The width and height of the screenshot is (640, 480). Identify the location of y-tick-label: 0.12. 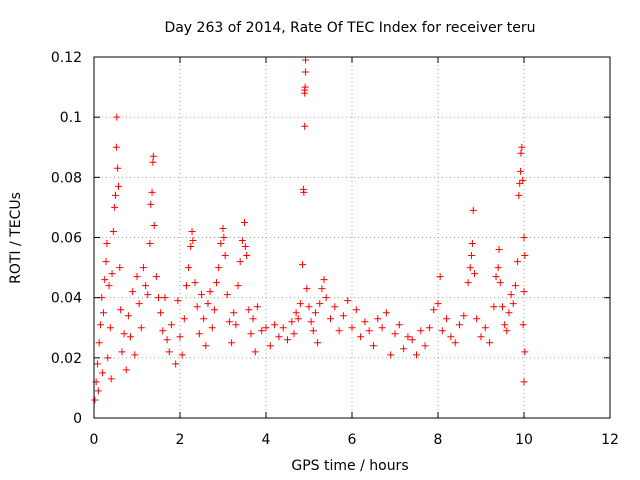
(66, 58).